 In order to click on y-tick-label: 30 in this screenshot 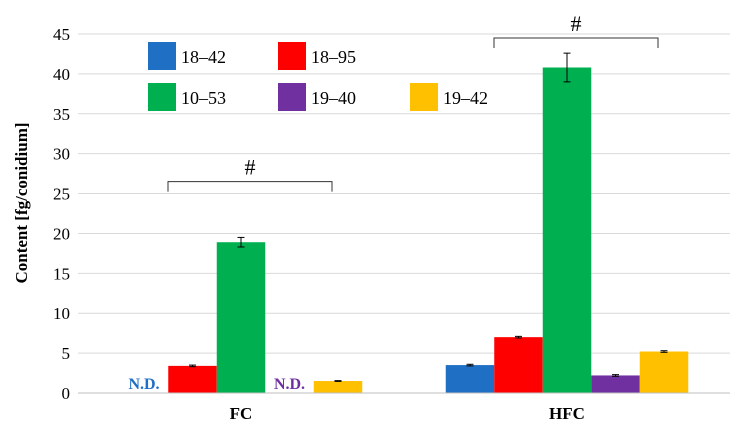, I will do `click(61, 154)`.